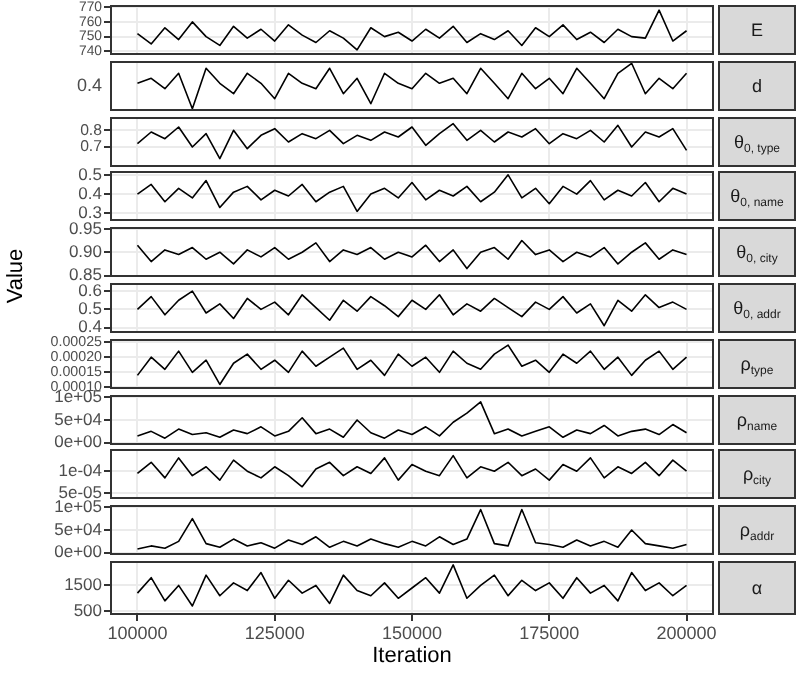 This screenshot has width=798, height=674. Describe the element at coordinates (90, 289) in the screenshot. I see `y-tick-label: 0.6` at that location.